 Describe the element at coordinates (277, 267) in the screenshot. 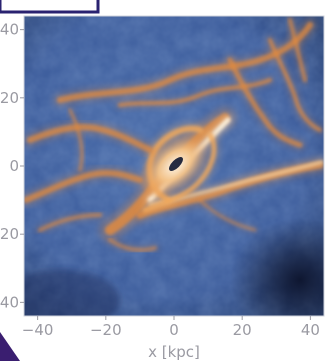

I see `dark-void-region` at that location.